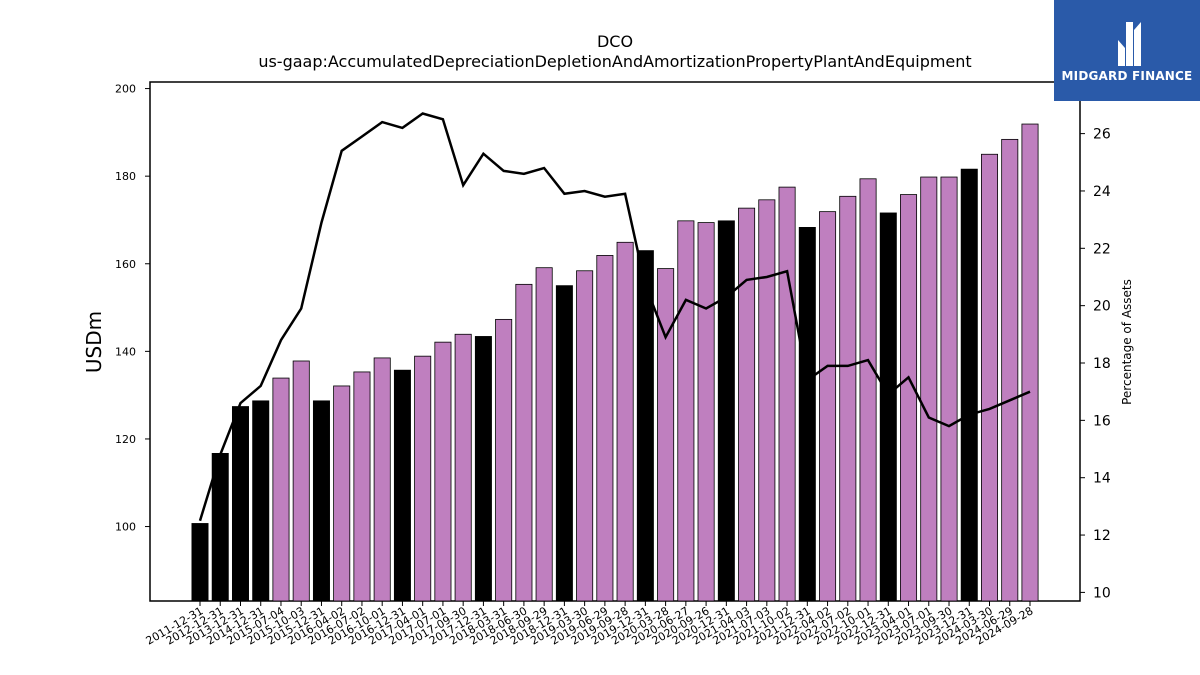 This screenshot has height=675, width=1200. What do you see at coordinates (125, 439) in the screenshot?
I see `y-tick-label: 120` at bounding box center [125, 439].